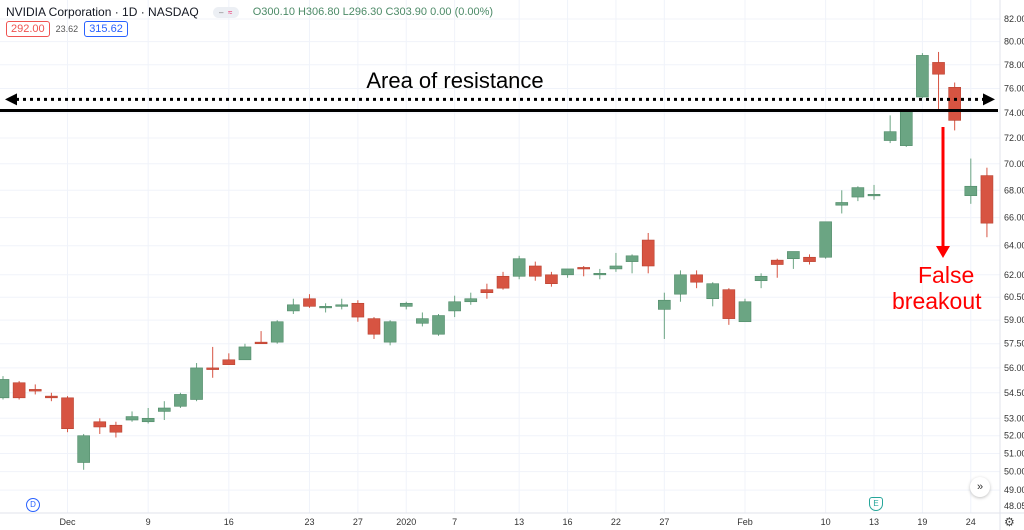 The width and height of the screenshot is (1024, 530). Describe the element at coordinates (28, 29) in the screenshot. I see `bid-button: 292.00` at that location.